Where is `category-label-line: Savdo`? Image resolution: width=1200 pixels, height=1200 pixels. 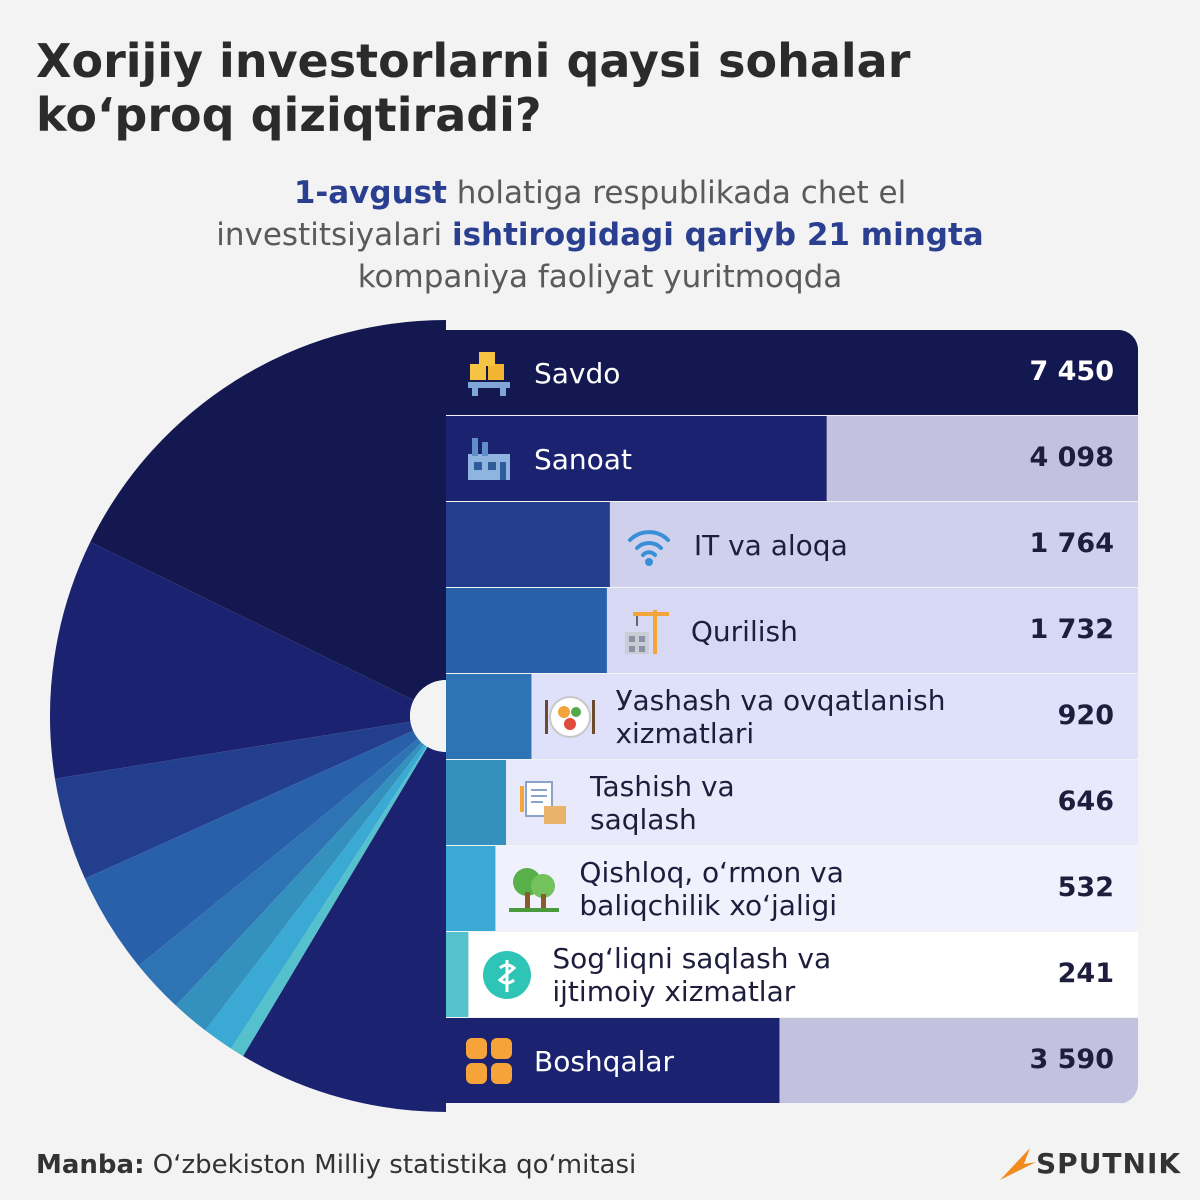
category-label-line: Savdo is located at coordinates (577, 373).